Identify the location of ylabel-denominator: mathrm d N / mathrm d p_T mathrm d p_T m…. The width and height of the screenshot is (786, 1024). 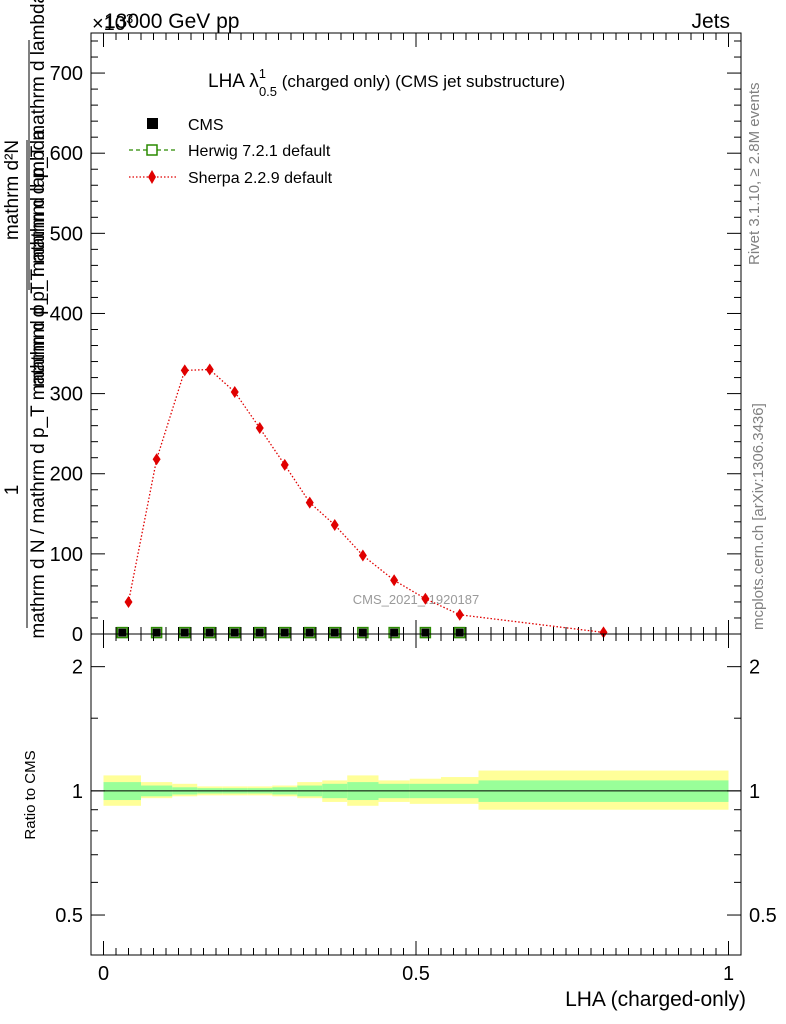
(38, 384).